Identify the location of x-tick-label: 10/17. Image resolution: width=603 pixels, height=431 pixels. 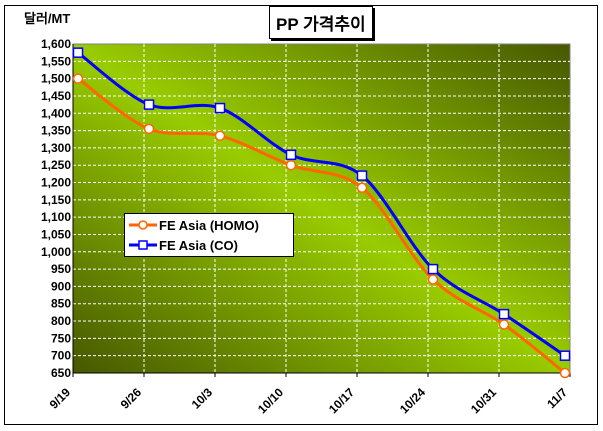
(341, 400).